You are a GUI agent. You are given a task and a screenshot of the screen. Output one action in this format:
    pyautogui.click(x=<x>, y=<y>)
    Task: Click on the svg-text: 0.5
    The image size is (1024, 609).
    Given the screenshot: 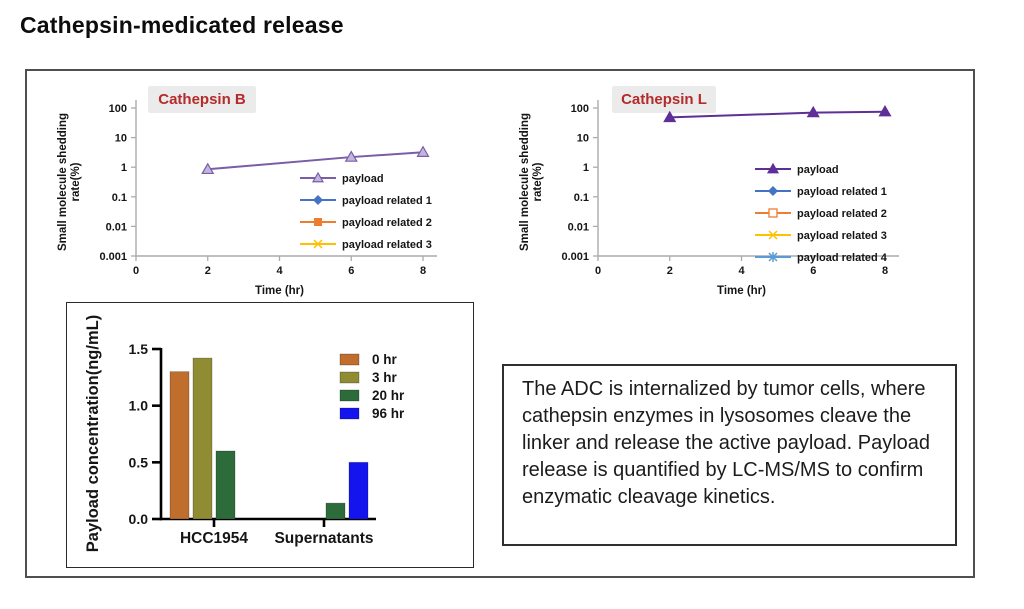 What is the action you would take?
    pyautogui.click(x=139, y=462)
    